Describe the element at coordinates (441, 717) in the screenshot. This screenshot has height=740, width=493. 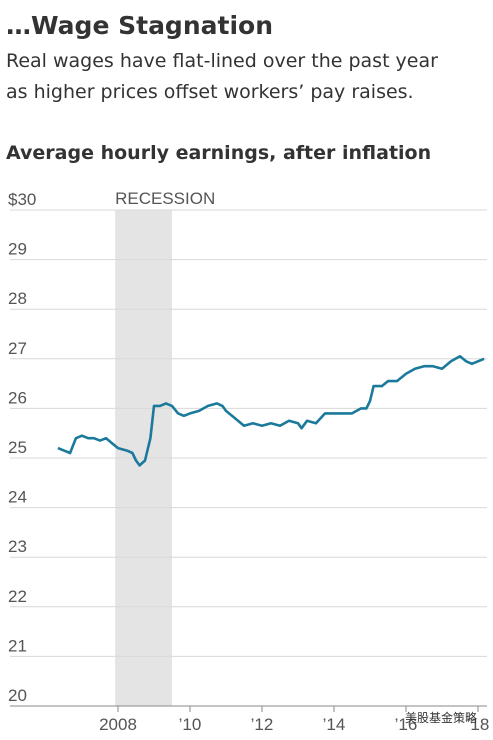
I see `watermark: 美股基金策略` at that location.